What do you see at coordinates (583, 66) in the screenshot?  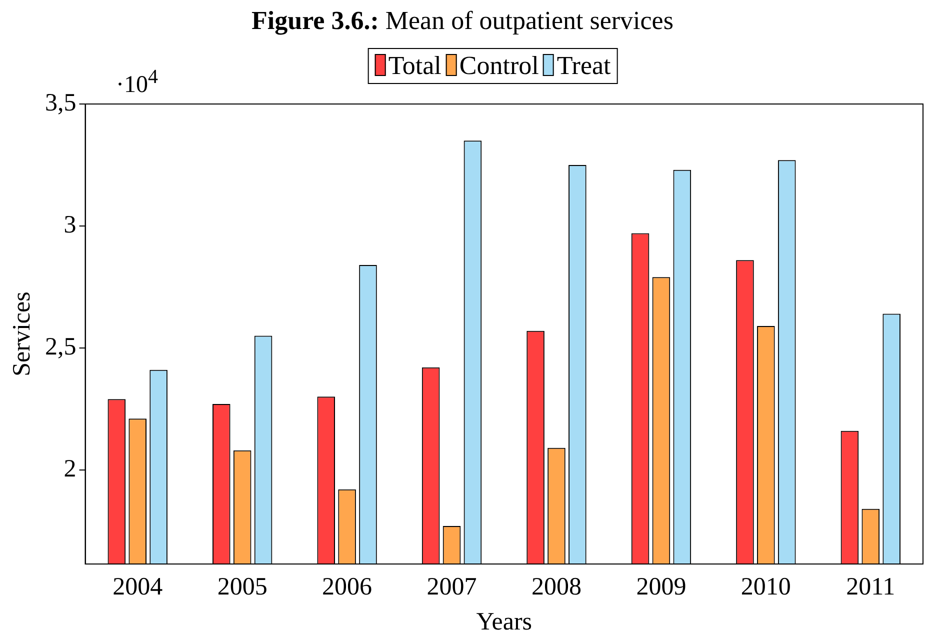 I see `legend-label: Treat` at bounding box center [583, 66].